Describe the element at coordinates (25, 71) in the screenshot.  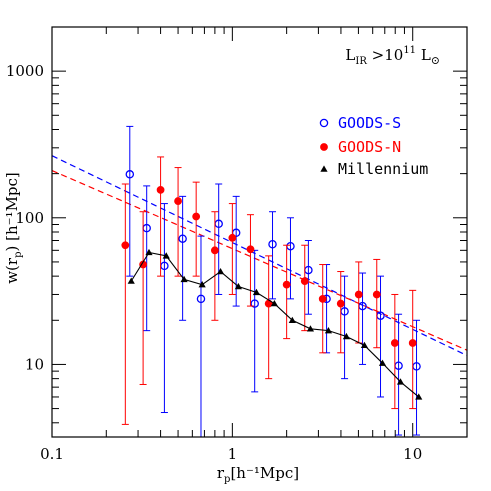
I see `y-tick-label: 1000` at that location.